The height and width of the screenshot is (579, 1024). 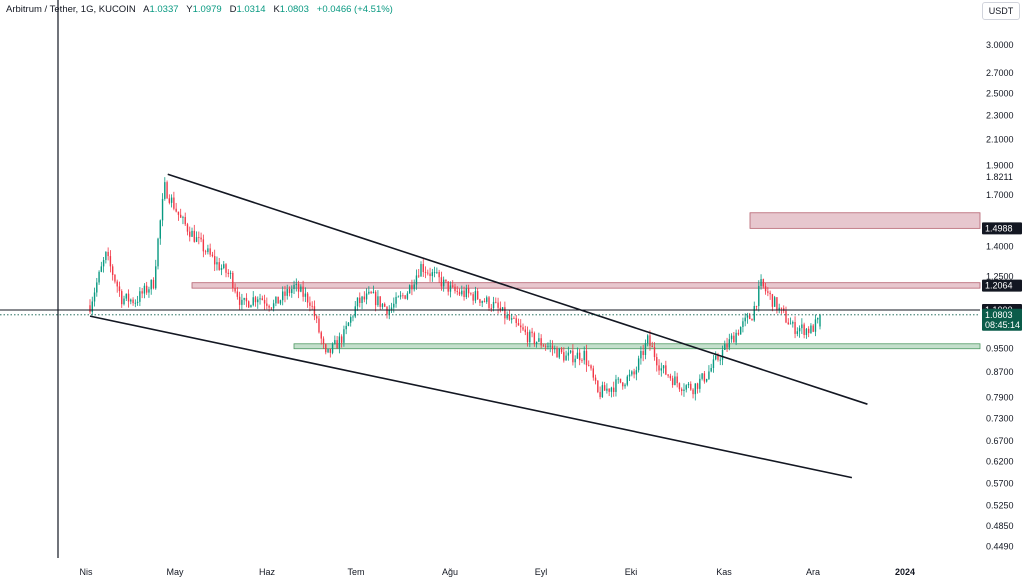 I want to click on symbol-label: Arbitrum / Tether, 1G, KUCOIN, so click(x=71, y=9).